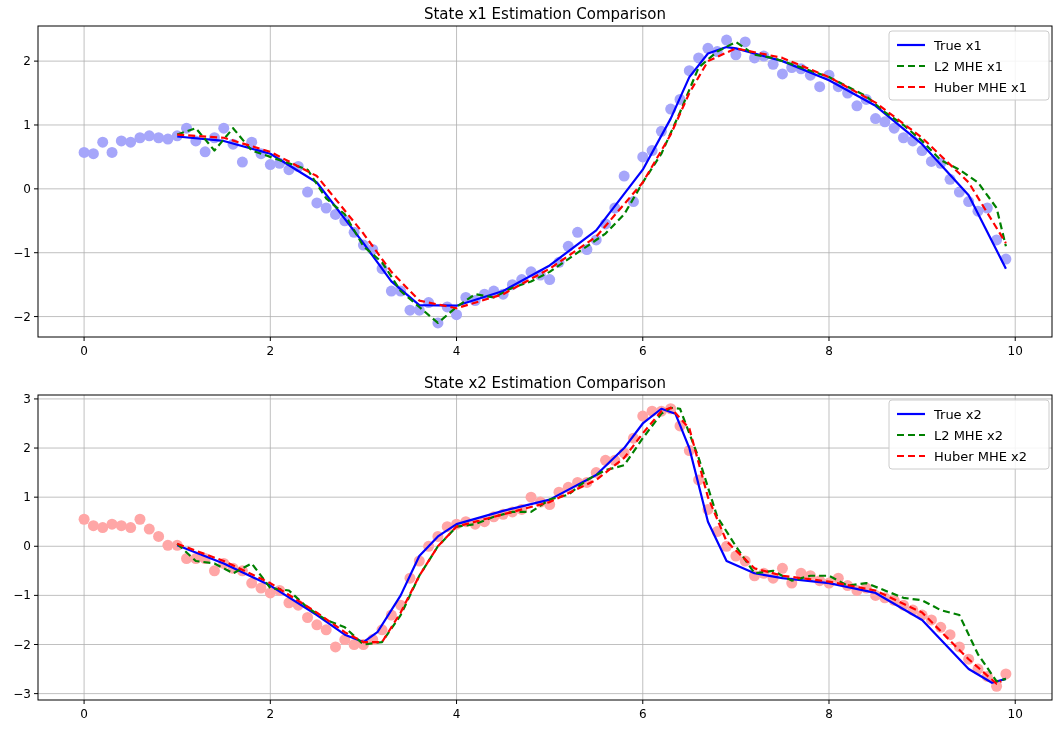 The image size is (1053, 731). What do you see at coordinates (981, 87) in the screenshot?
I see `legend-label: Huber MHE x1` at bounding box center [981, 87].